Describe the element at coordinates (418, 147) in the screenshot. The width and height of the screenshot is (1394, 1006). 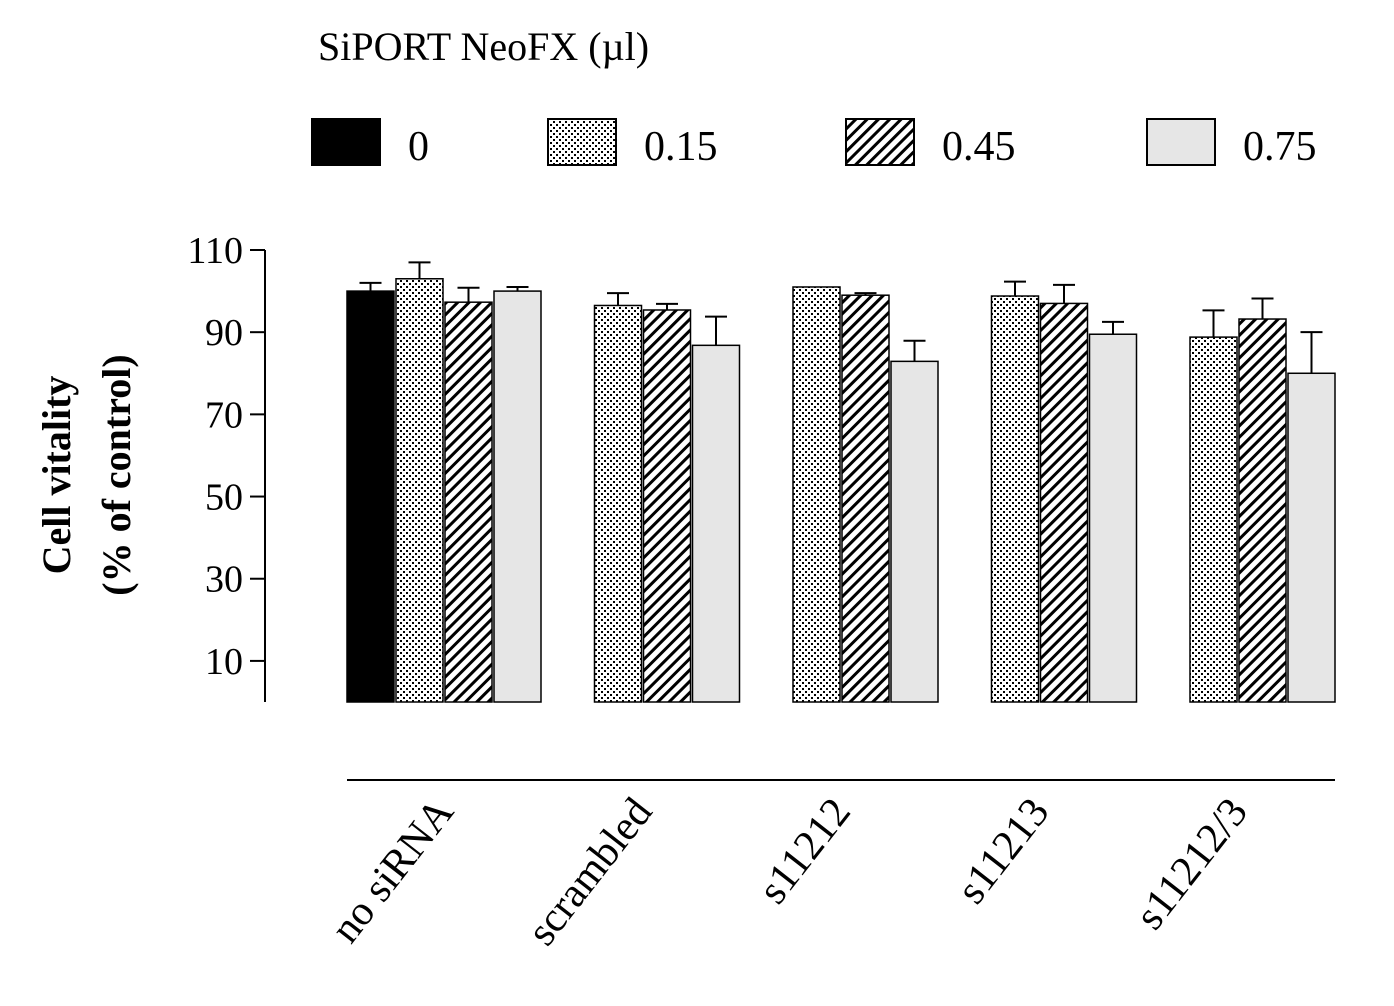
I see `legend-label: 0` at that location.